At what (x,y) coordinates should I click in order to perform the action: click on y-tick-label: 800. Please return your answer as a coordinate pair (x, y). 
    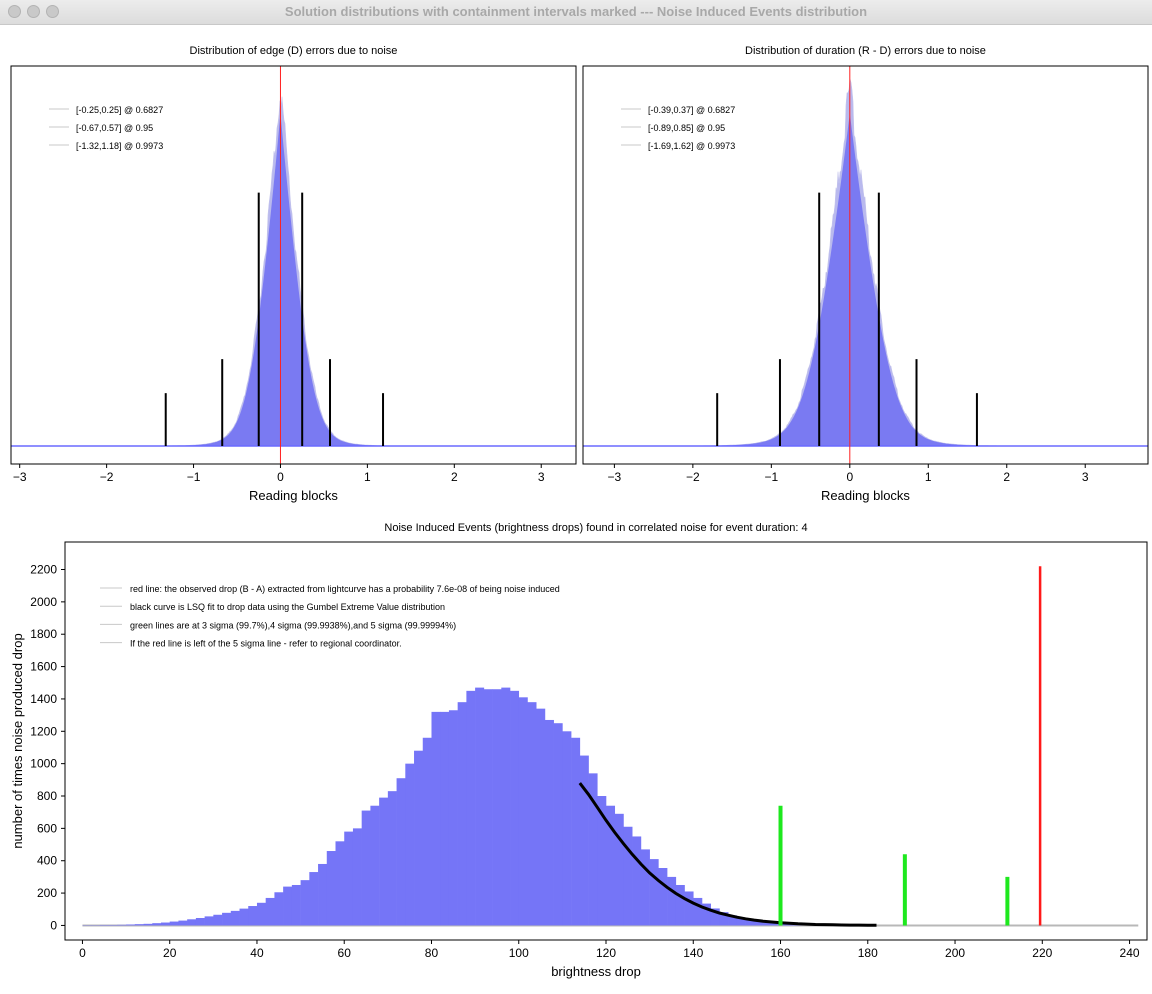
    Looking at the image, I should click on (47, 796).